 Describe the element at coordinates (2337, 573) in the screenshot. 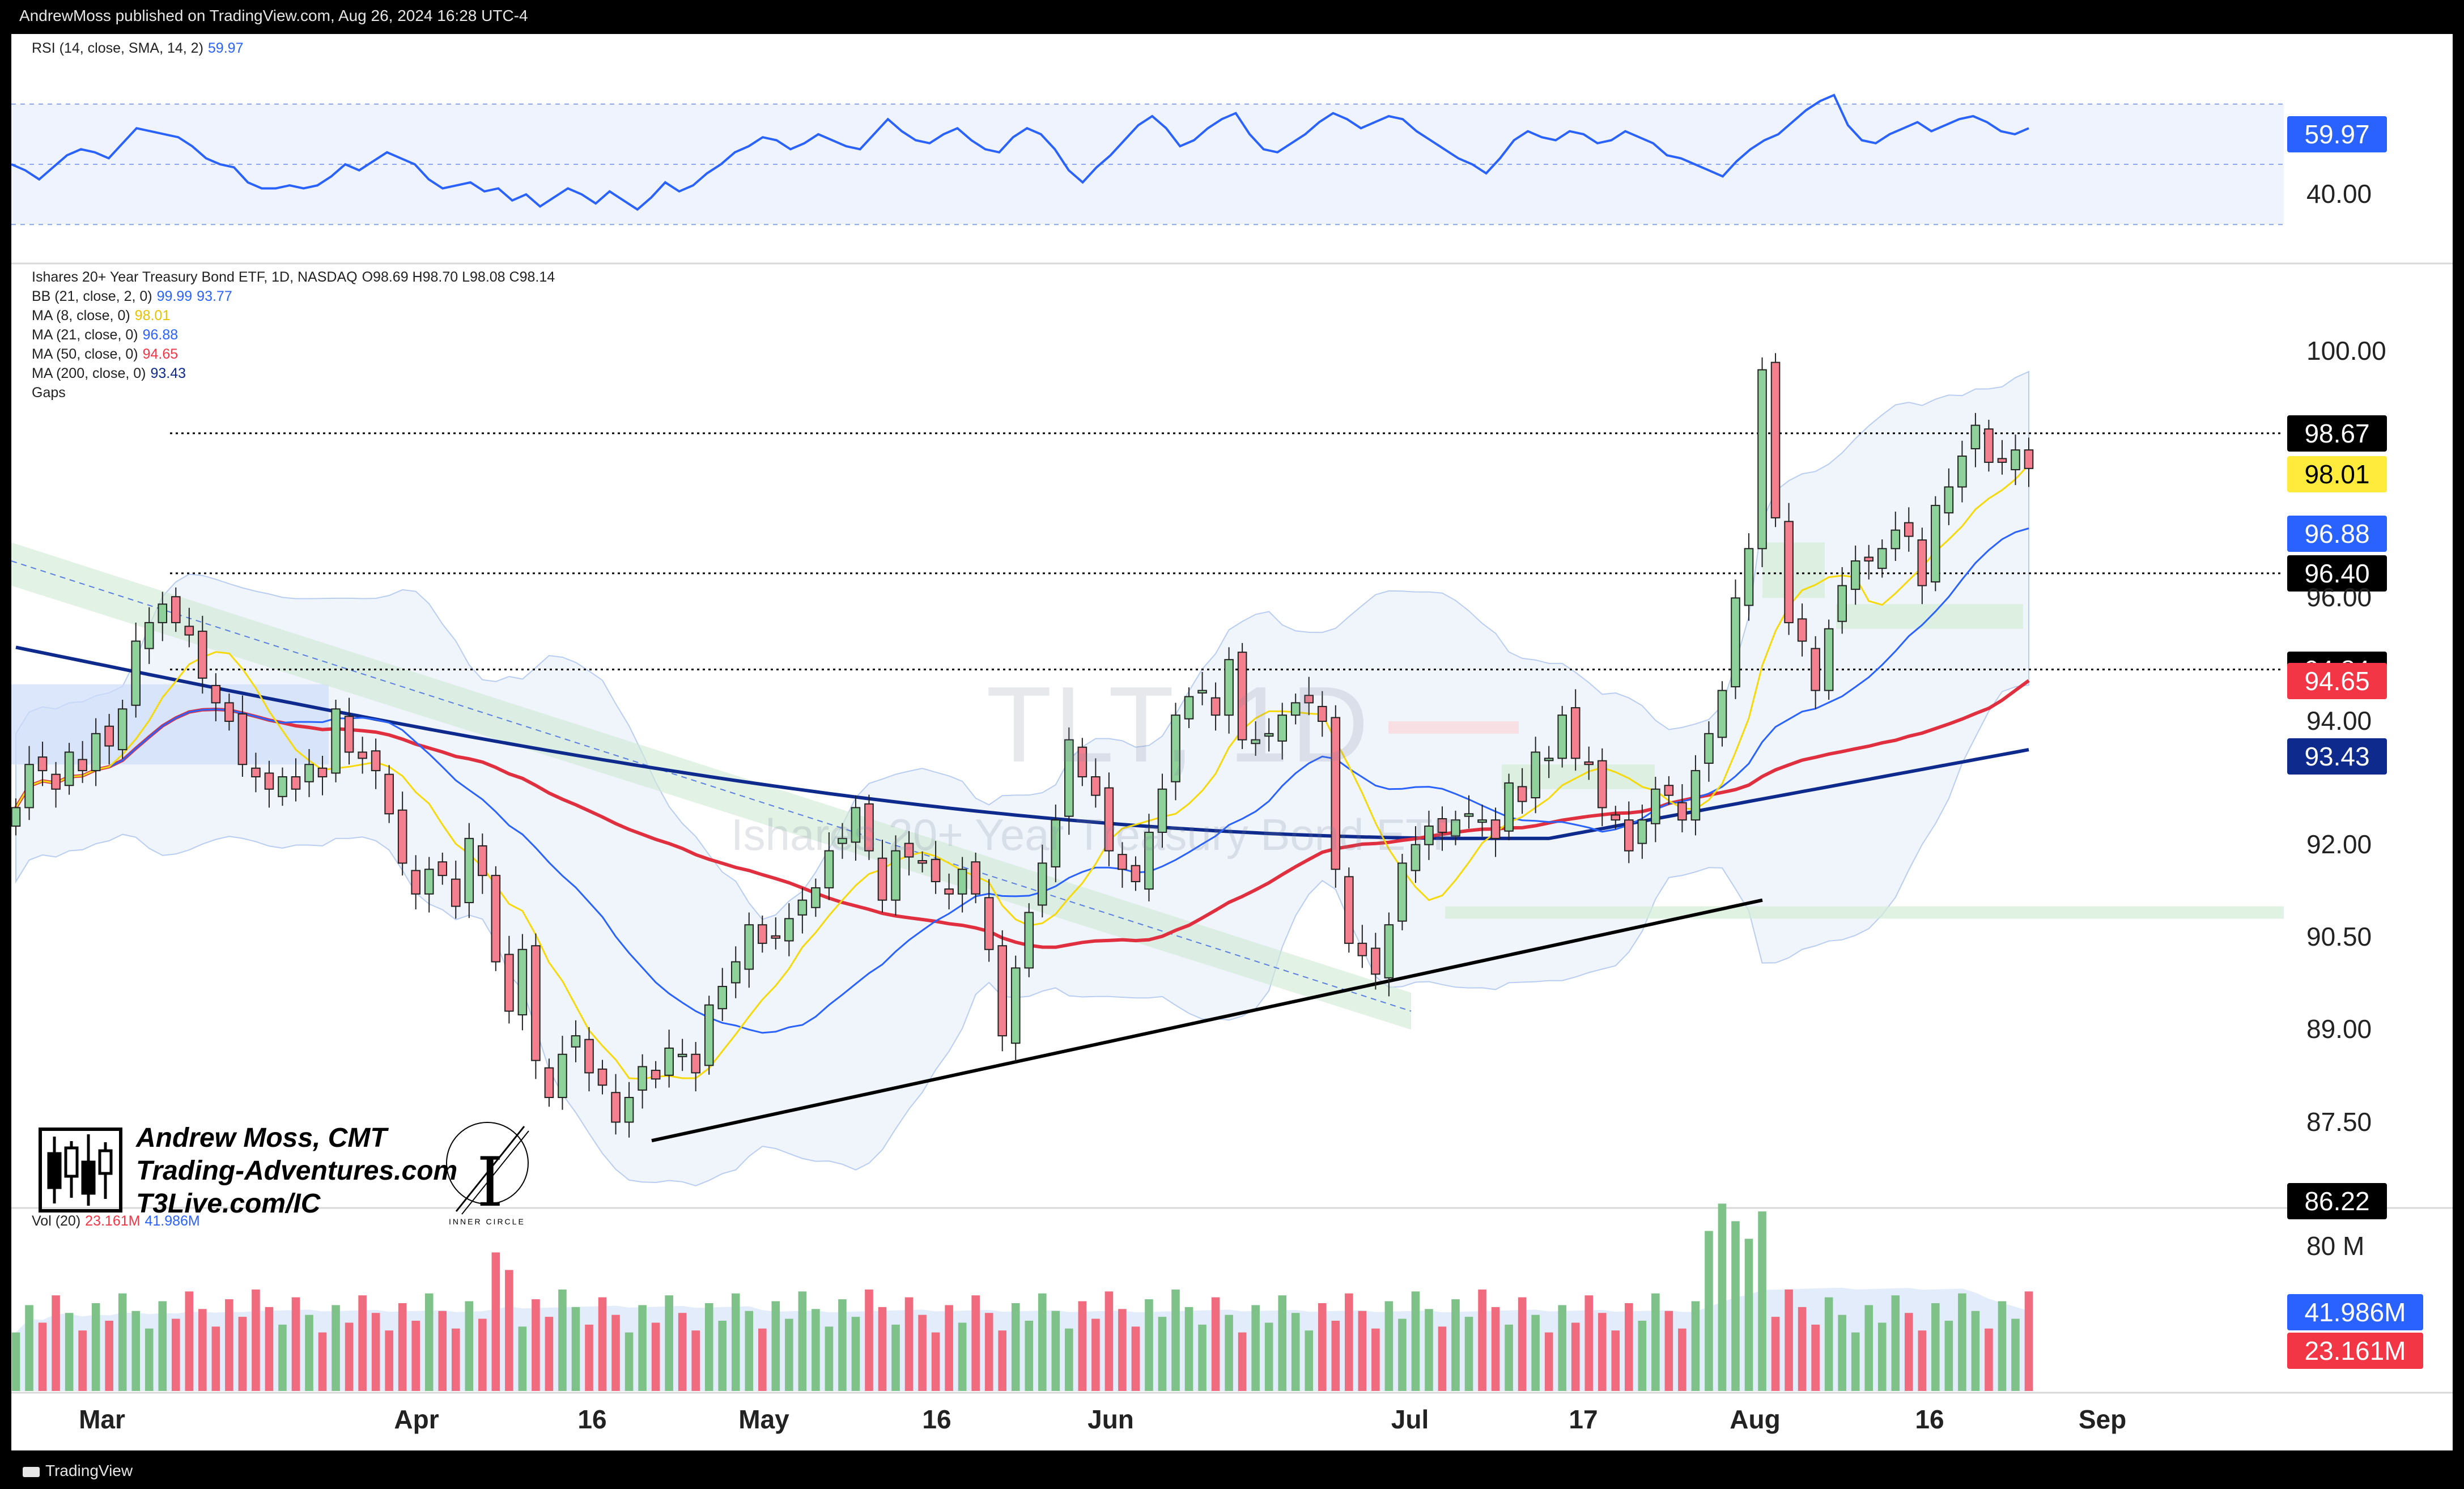

I see `price-label: 96.40` at that location.